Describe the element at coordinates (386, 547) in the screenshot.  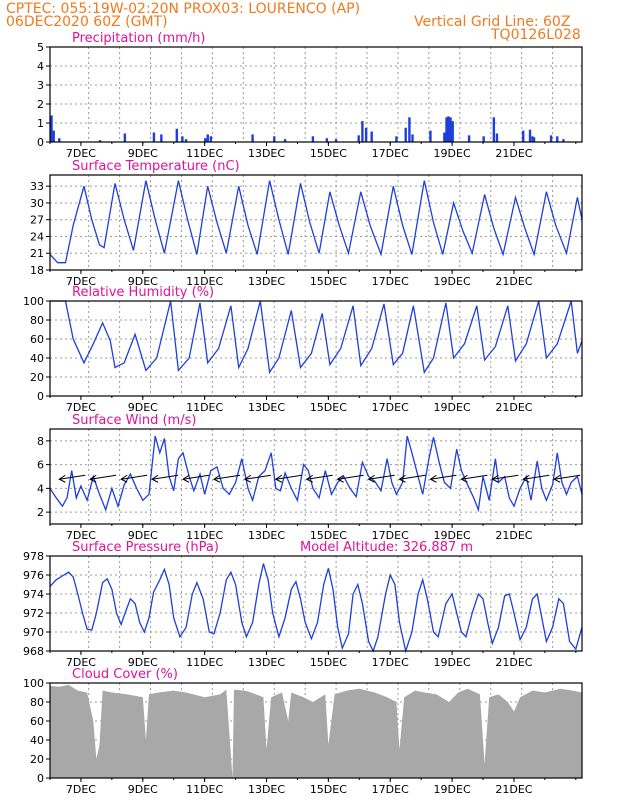
I see `model-altitude: Model Altitude: 326.887 m` at that location.